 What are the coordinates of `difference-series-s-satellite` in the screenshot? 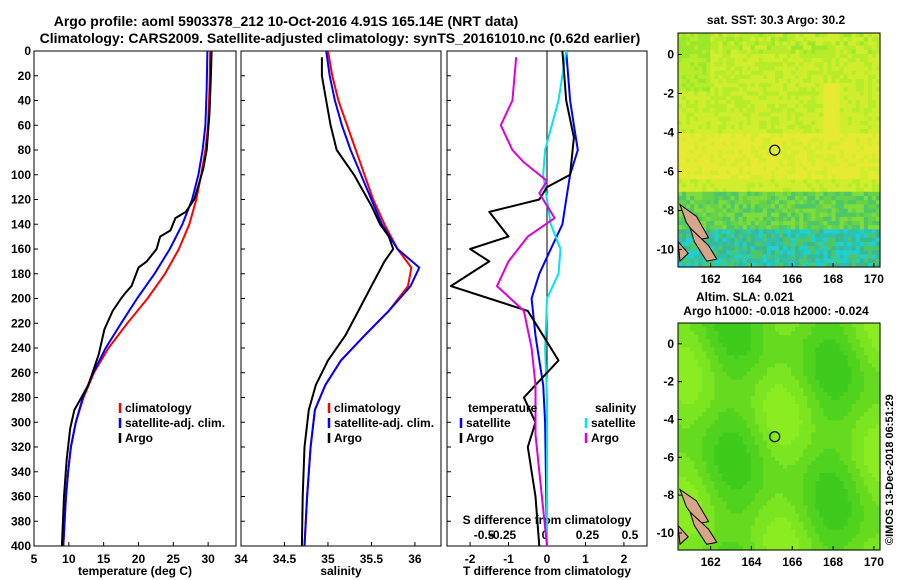 It's located at (555, 298).